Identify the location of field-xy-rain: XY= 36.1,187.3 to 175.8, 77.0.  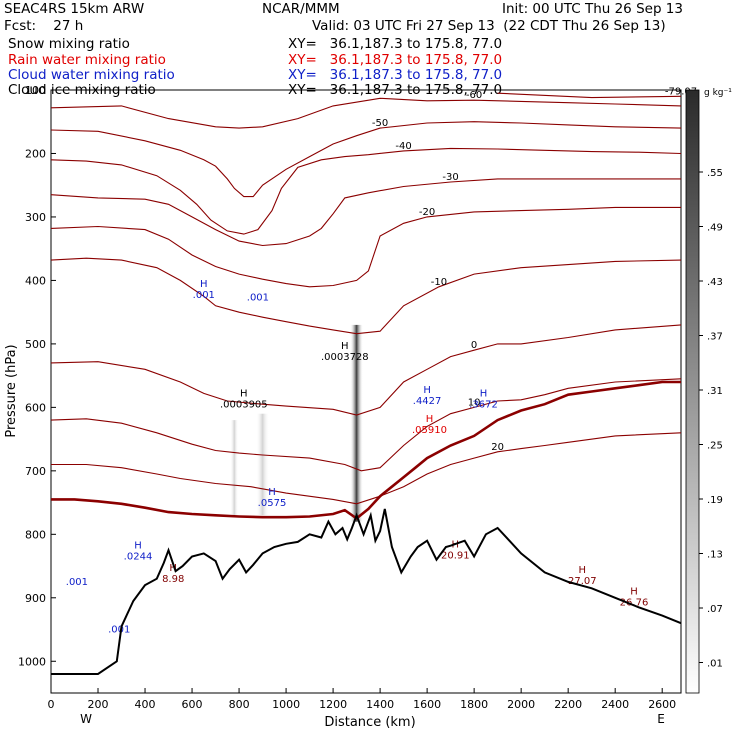
(395, 60).